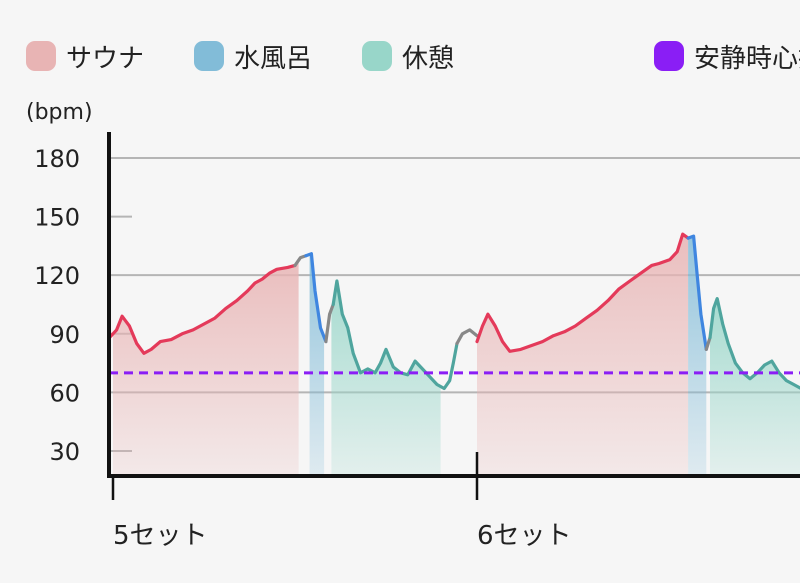  Describe the element at coordinates (428, 58) in the screenshot. I see `legend-label-rest: 休憩` at that location.